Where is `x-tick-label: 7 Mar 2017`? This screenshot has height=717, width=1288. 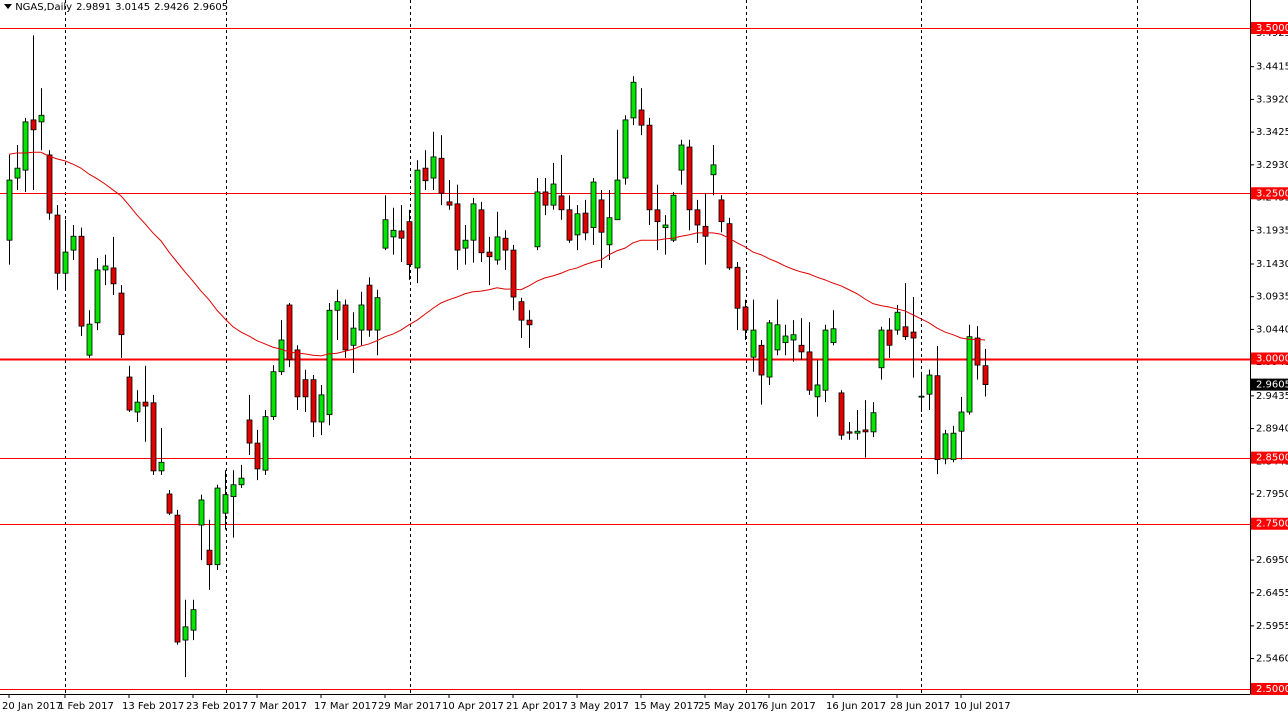 x-tick-label: 7 Mar 2017 is located at coordinates (278, 706).